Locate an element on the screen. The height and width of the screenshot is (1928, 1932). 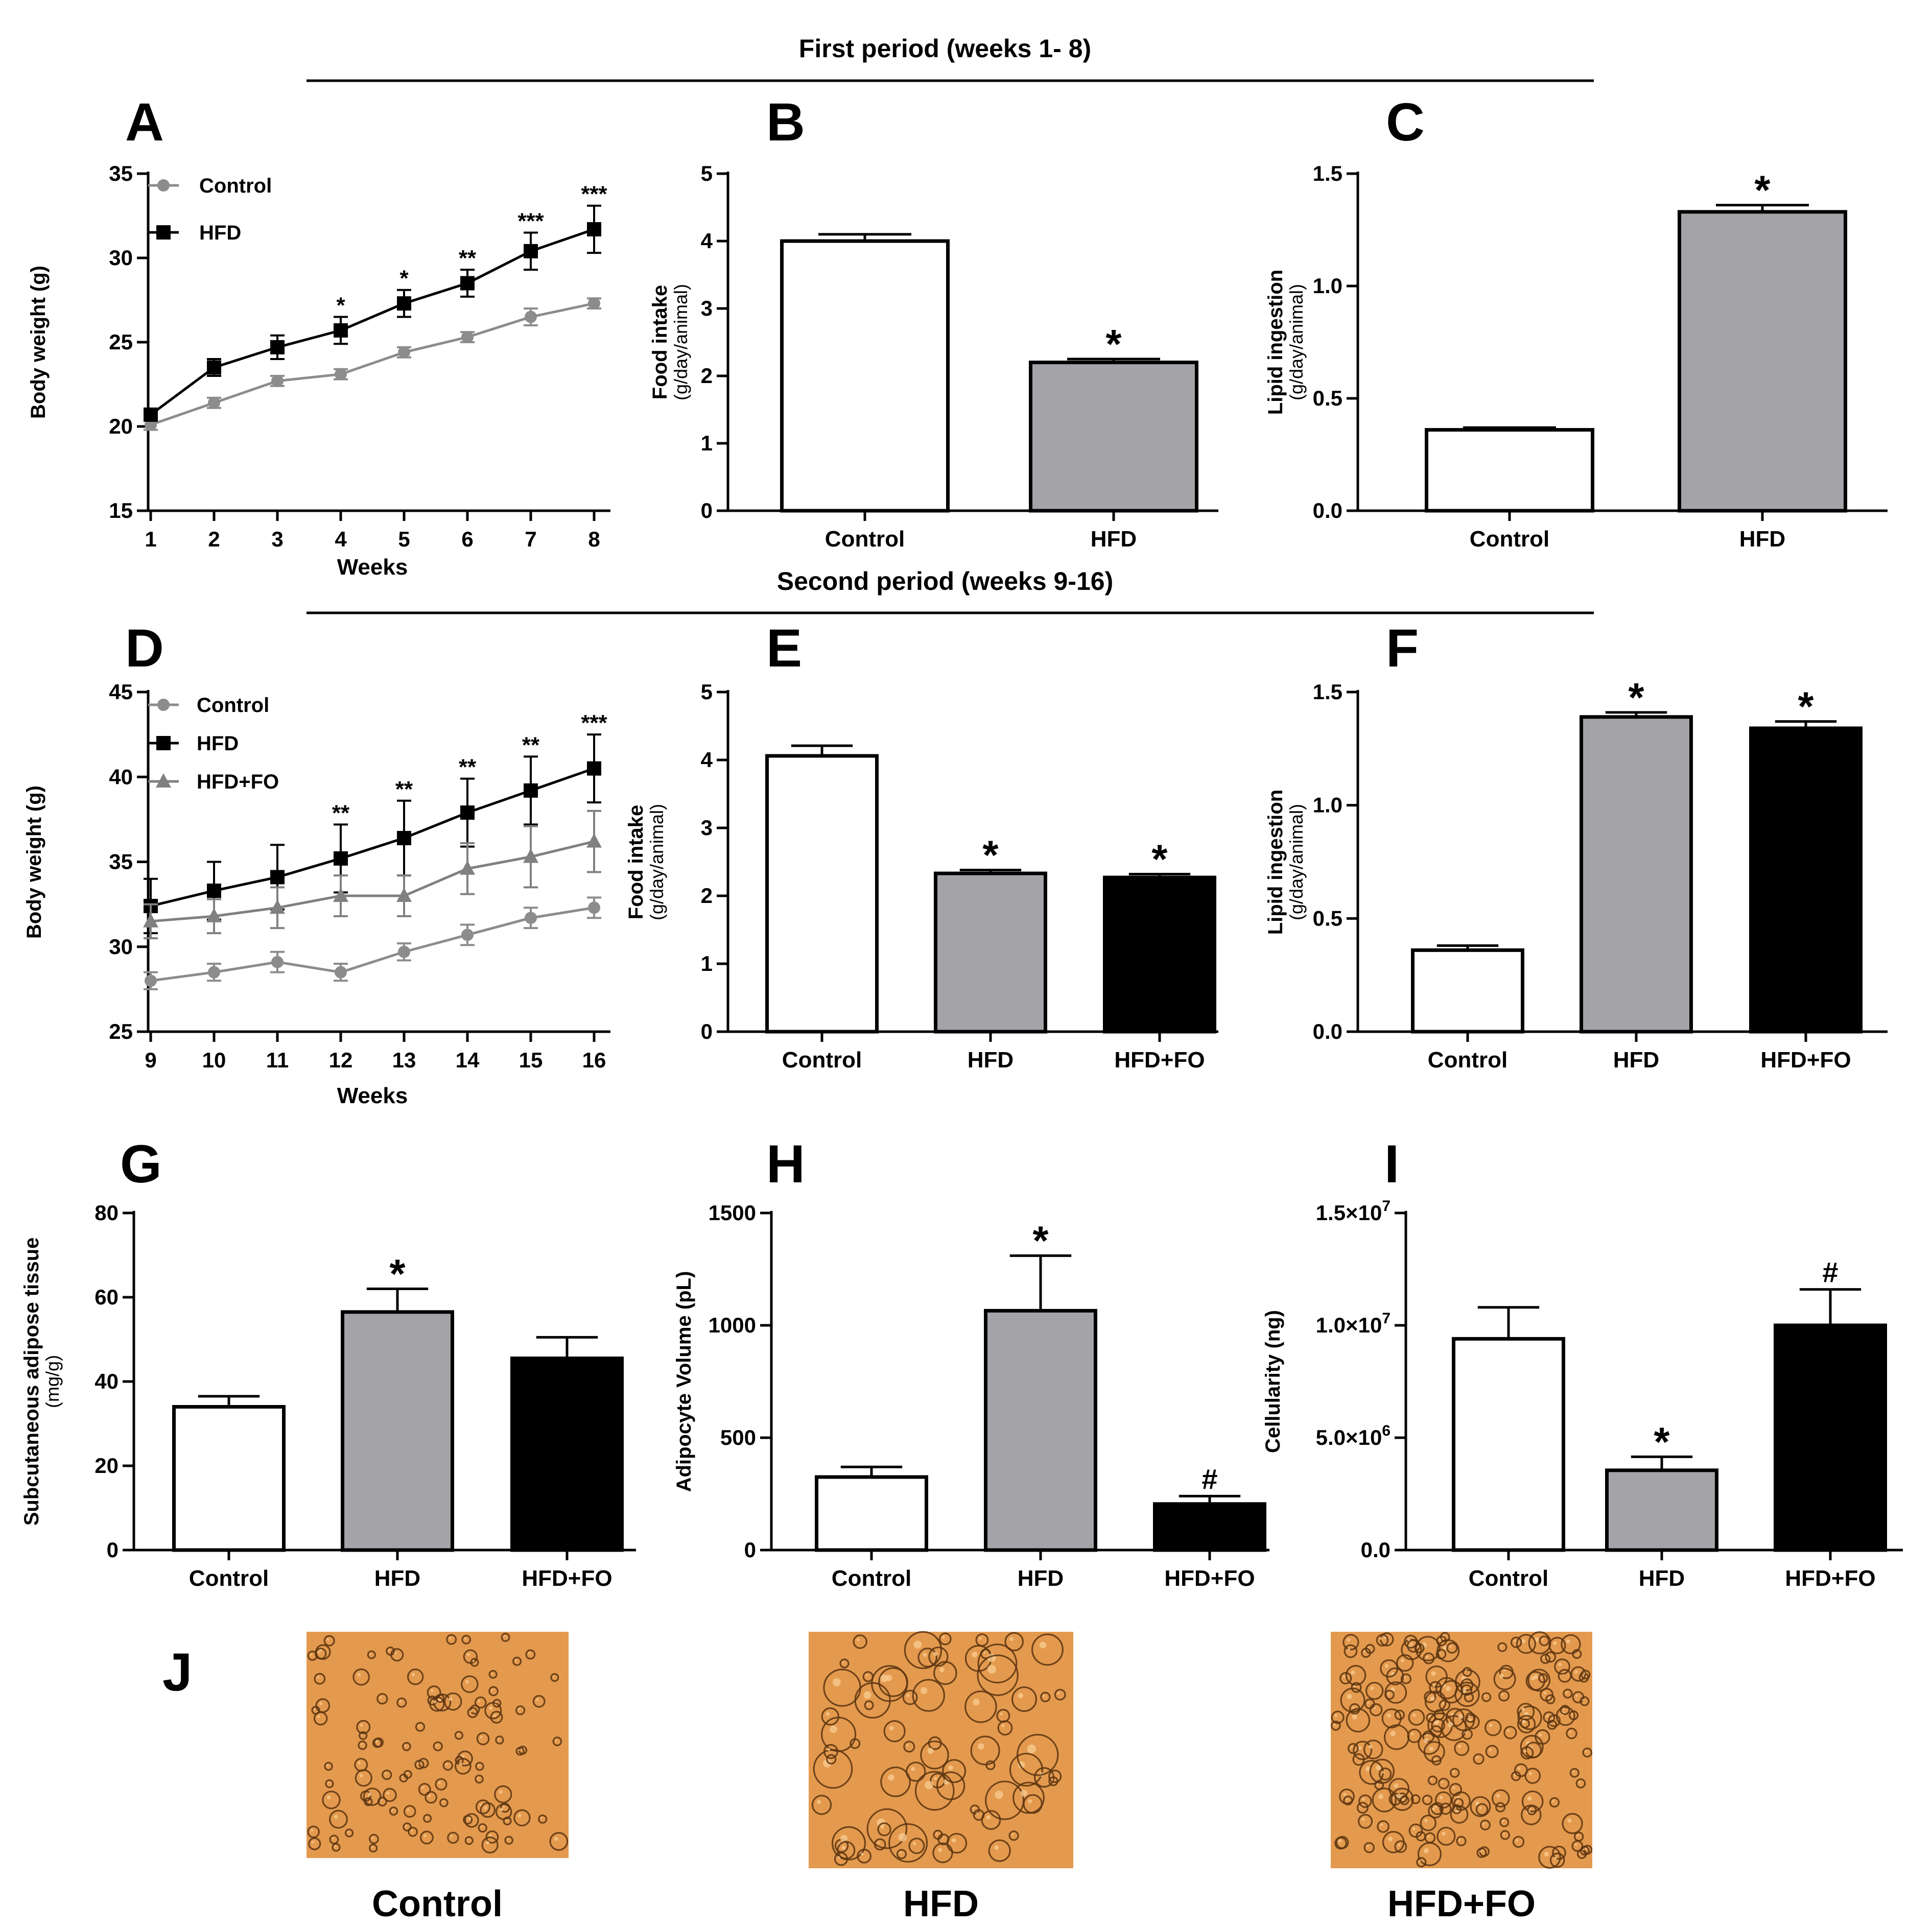
chart-G-y-tick-label: 60 is located at coordinates (107, 1297).